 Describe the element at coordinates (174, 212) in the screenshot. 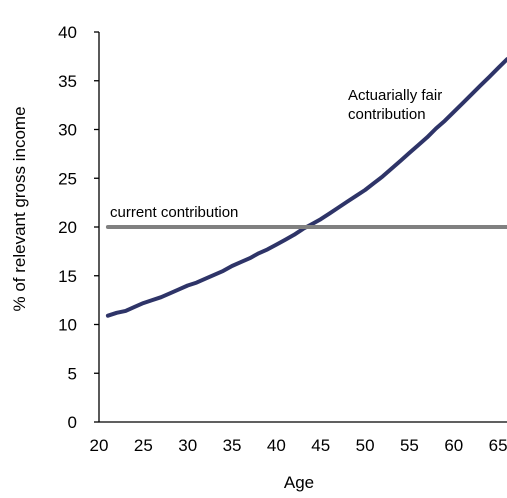

I see `annotation-current: current contribution` at that location.